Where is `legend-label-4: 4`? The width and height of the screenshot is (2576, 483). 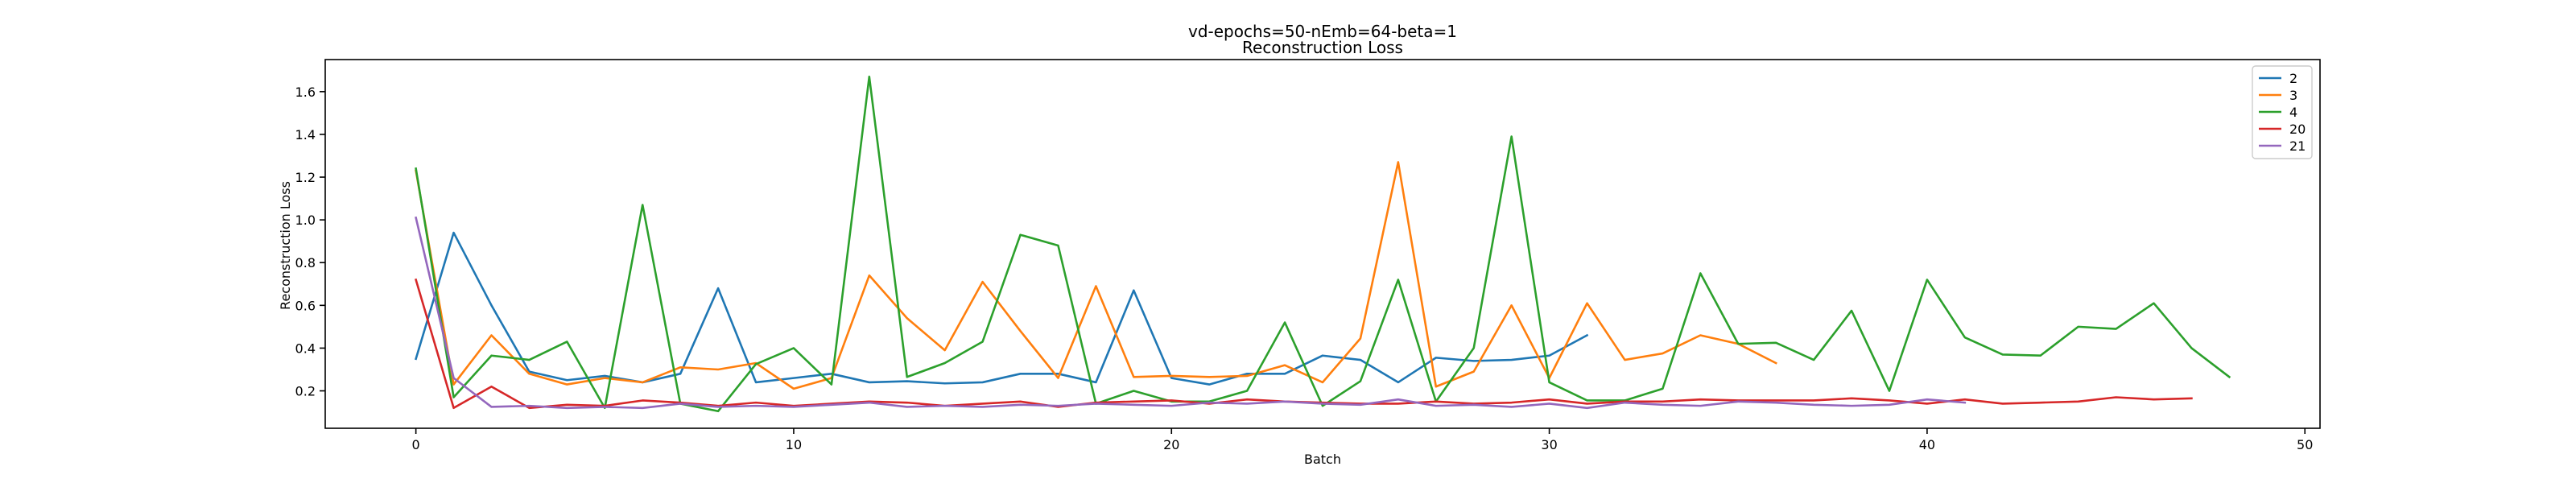
legend-label-4: 4 is located at coordinates (2293, 112).